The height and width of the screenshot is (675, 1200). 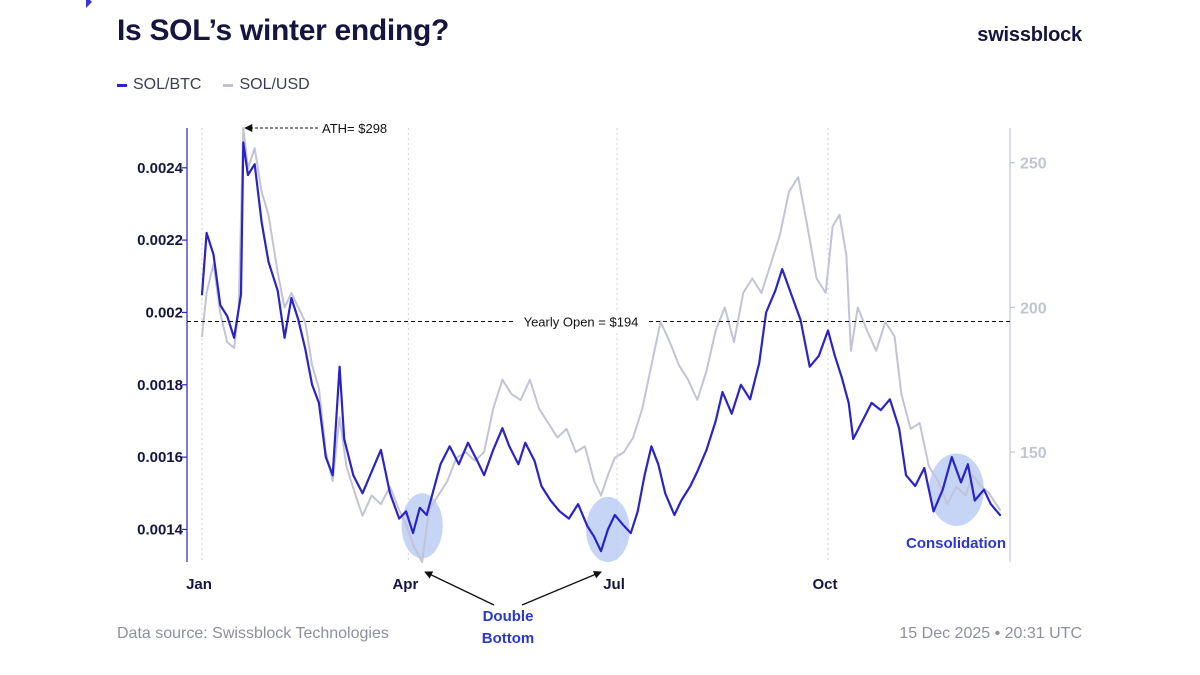 What do you see at coordinates (253, 633) in the screenshot?
I see `data-source-note: Data source: Swissblock Technologies` at bounding box center [253, 633].